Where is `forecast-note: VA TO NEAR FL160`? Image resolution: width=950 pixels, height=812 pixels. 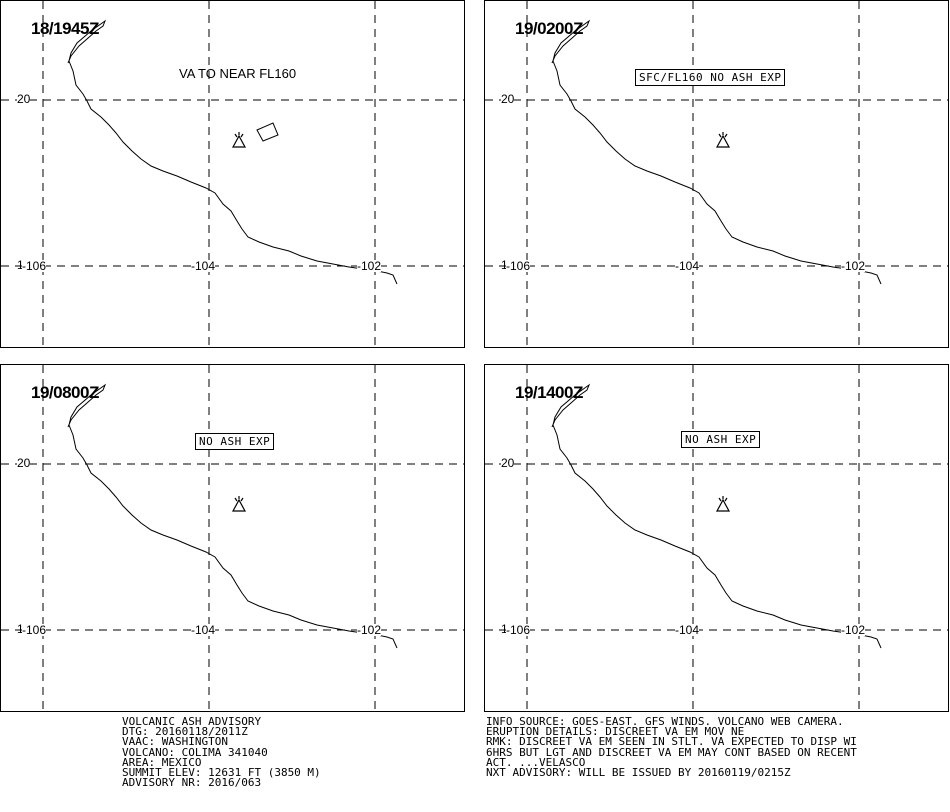
forecast-note: VA TO NEAR FL160 is located at coordinates (238, 73).